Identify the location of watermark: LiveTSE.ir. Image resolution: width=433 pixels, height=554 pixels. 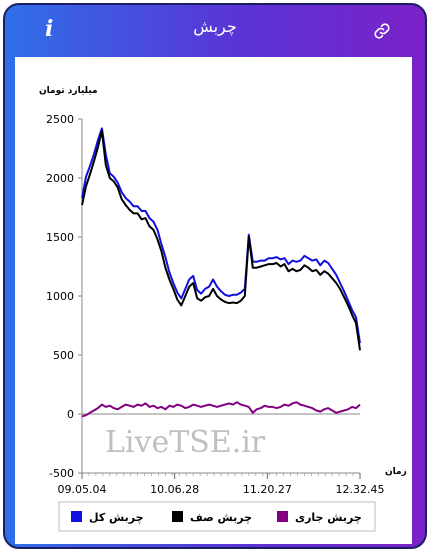
(185, 442).